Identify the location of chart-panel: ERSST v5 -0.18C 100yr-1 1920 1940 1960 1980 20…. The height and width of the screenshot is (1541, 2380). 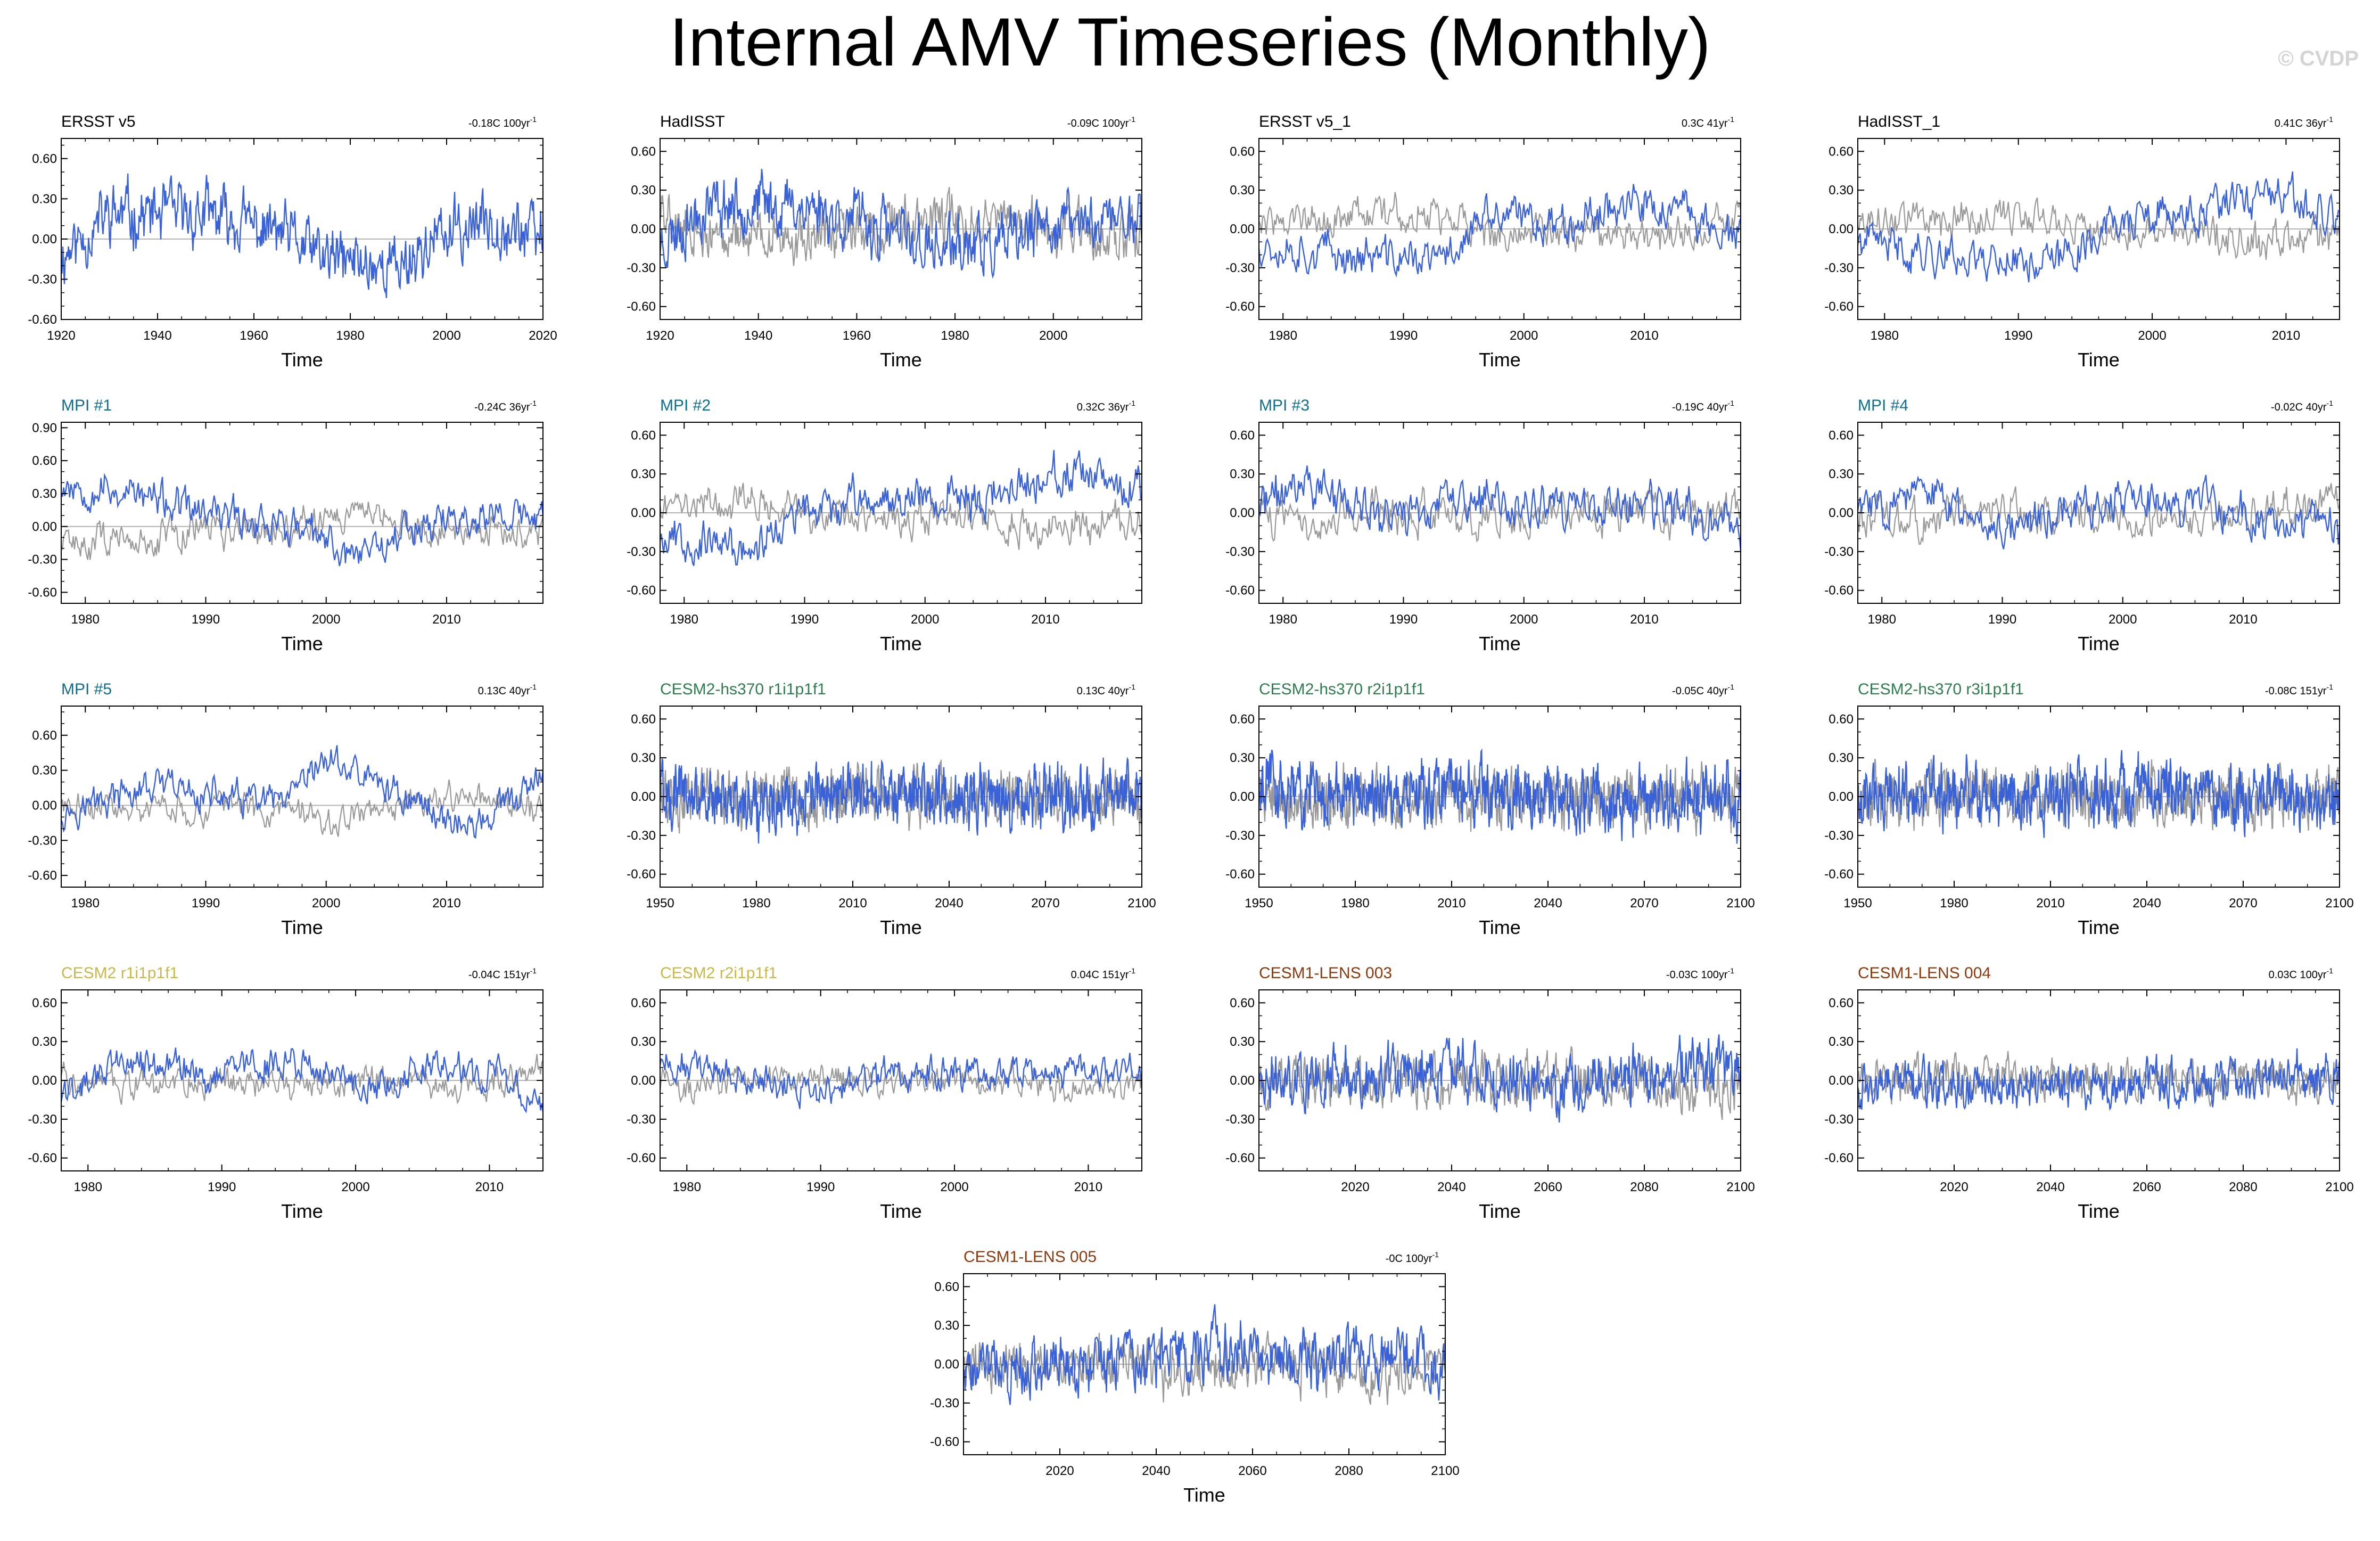
(289, 255).